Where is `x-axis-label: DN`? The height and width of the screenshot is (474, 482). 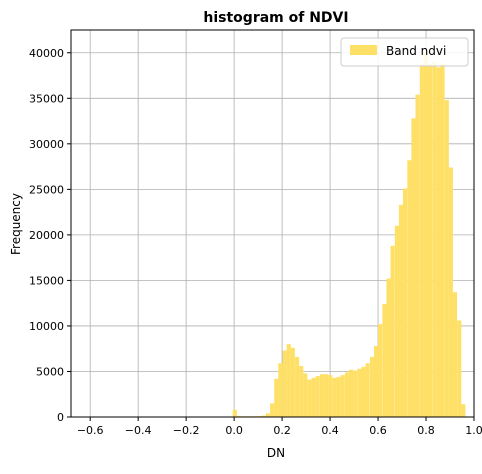 x-axis-label: DN is located at coordinates (276, 453).